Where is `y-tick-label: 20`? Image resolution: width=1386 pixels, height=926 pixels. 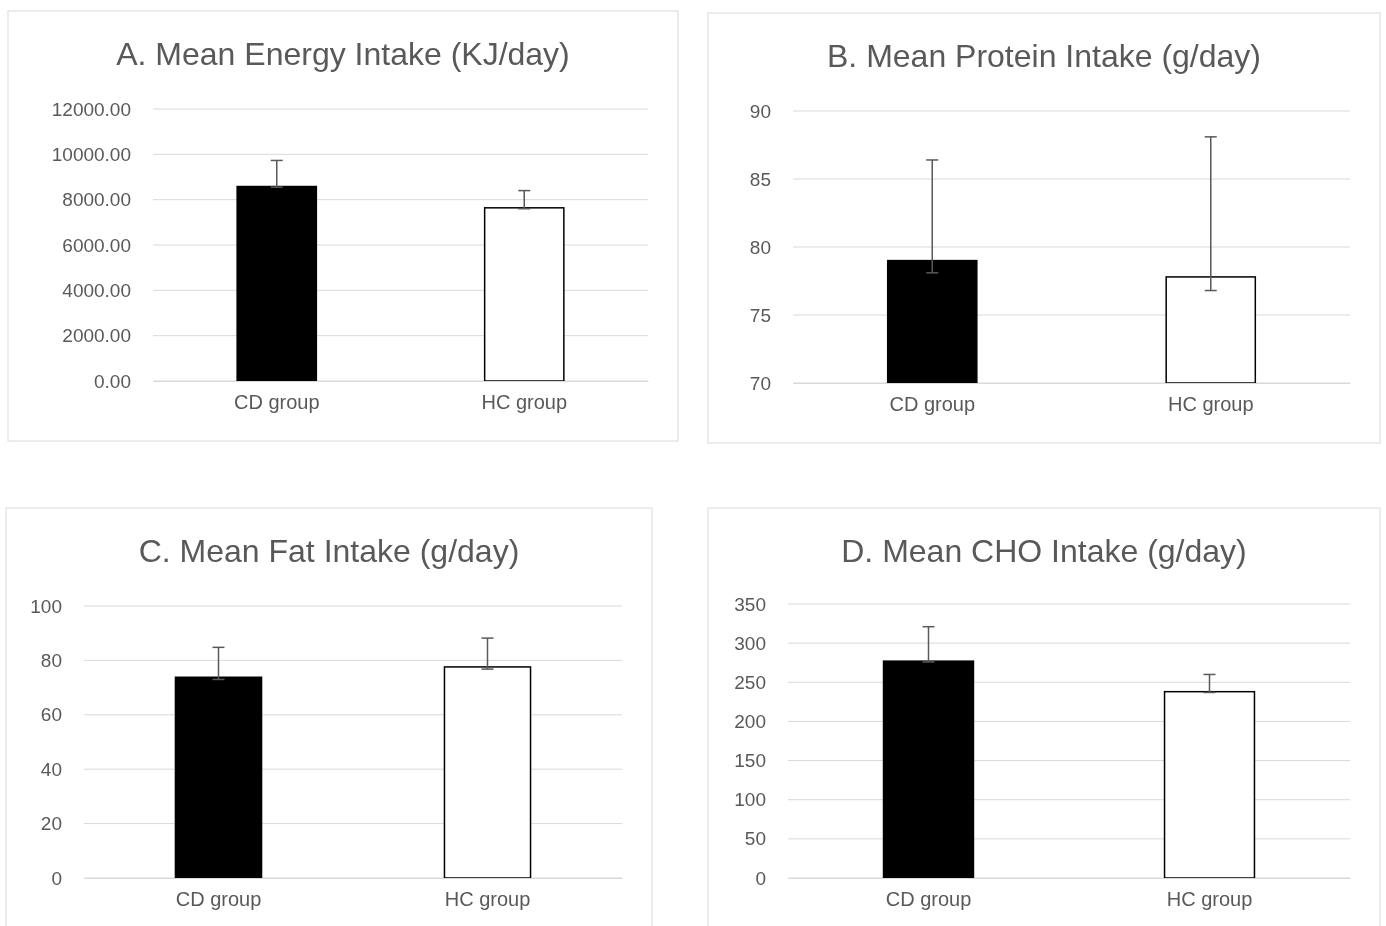 y-tick-label: 20 is located at coordinates (51, 824).